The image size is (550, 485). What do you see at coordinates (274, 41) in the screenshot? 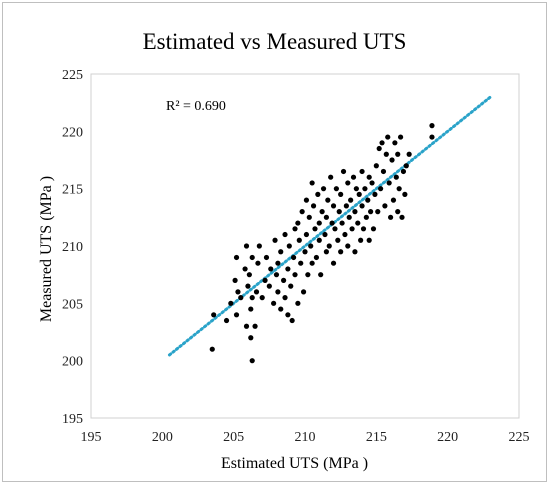
I see `chart-title: Estimated vs Measured UTS` at bounding box center [274, 41].